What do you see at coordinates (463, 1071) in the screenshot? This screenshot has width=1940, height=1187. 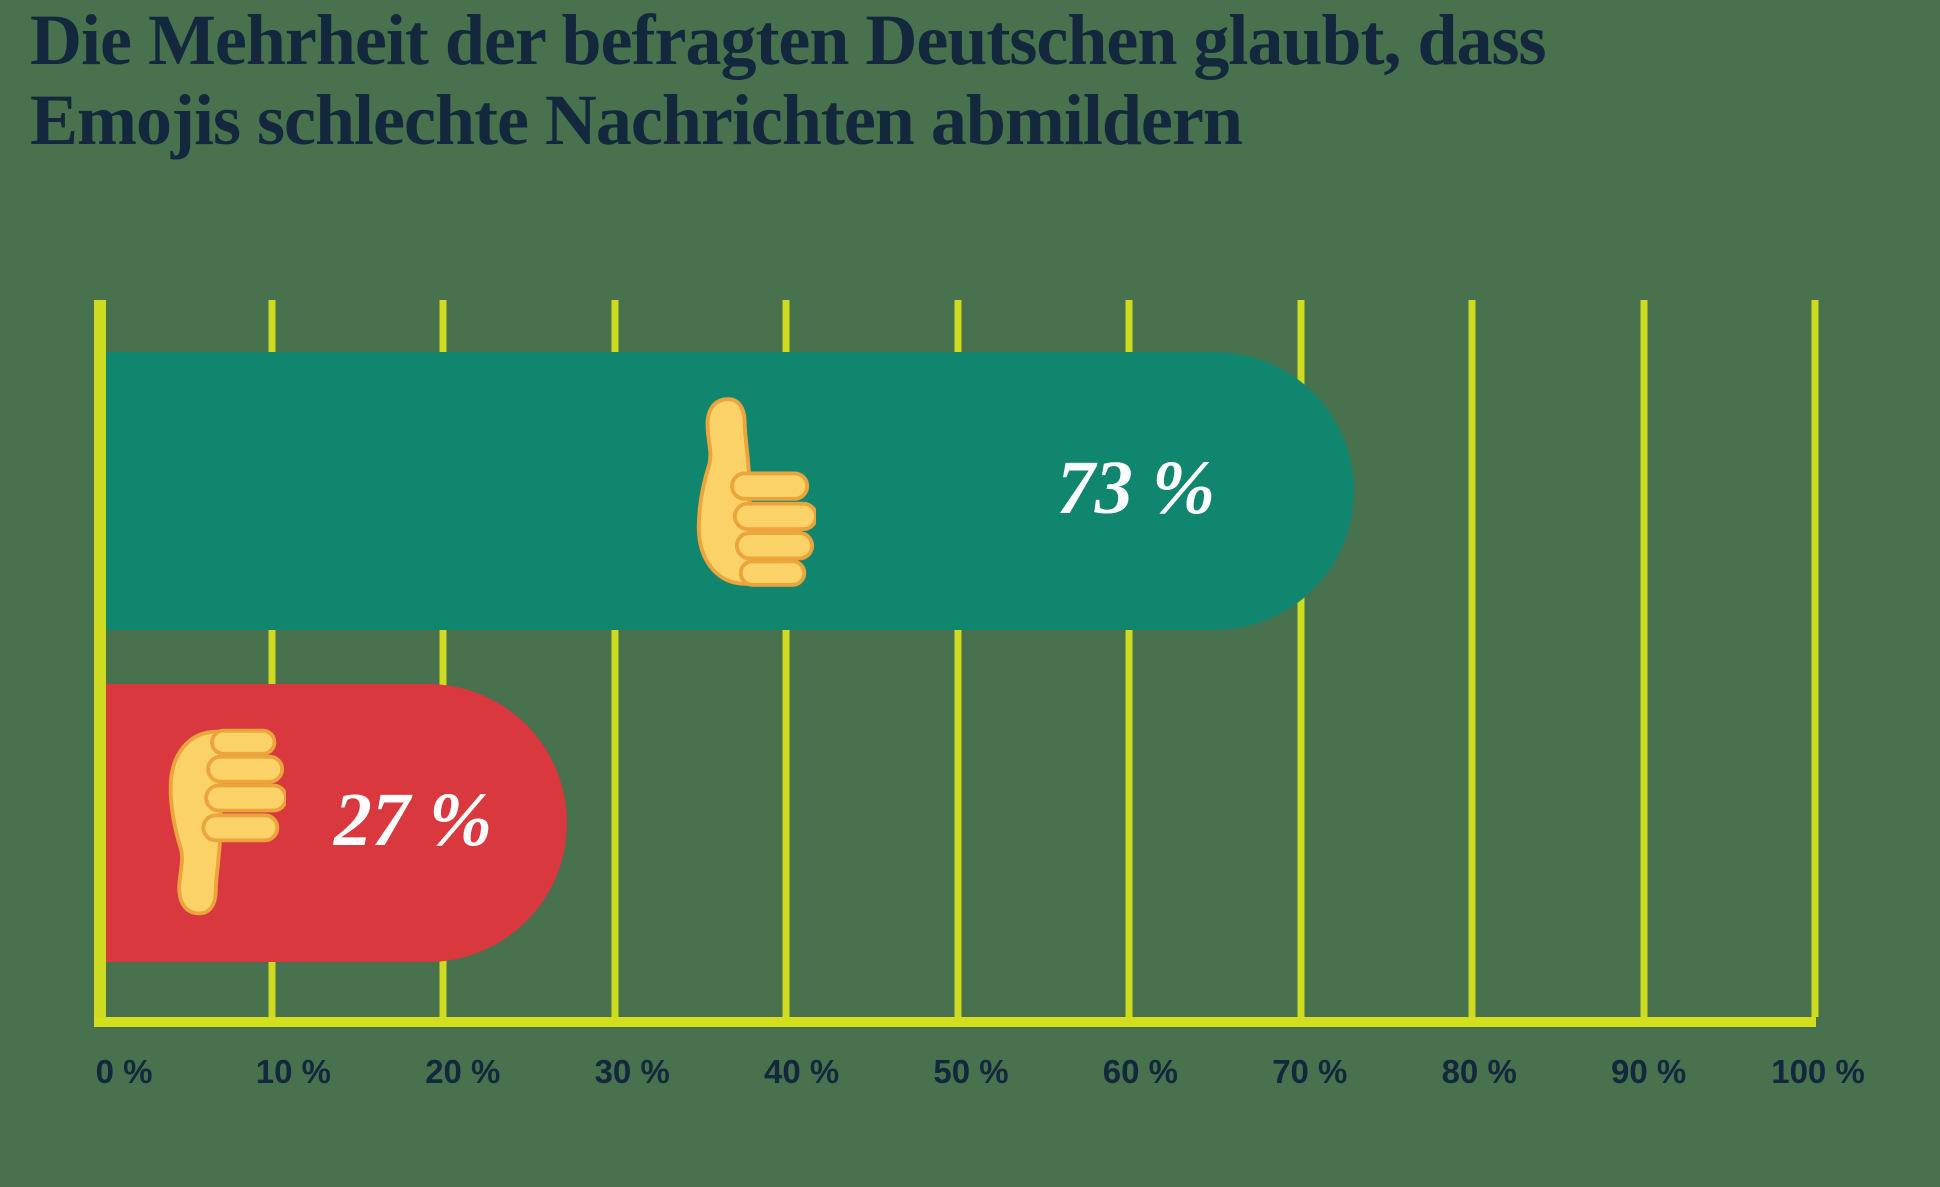 I see `x-tick-label-20: 20 %` at bounding box center [463, 1071].